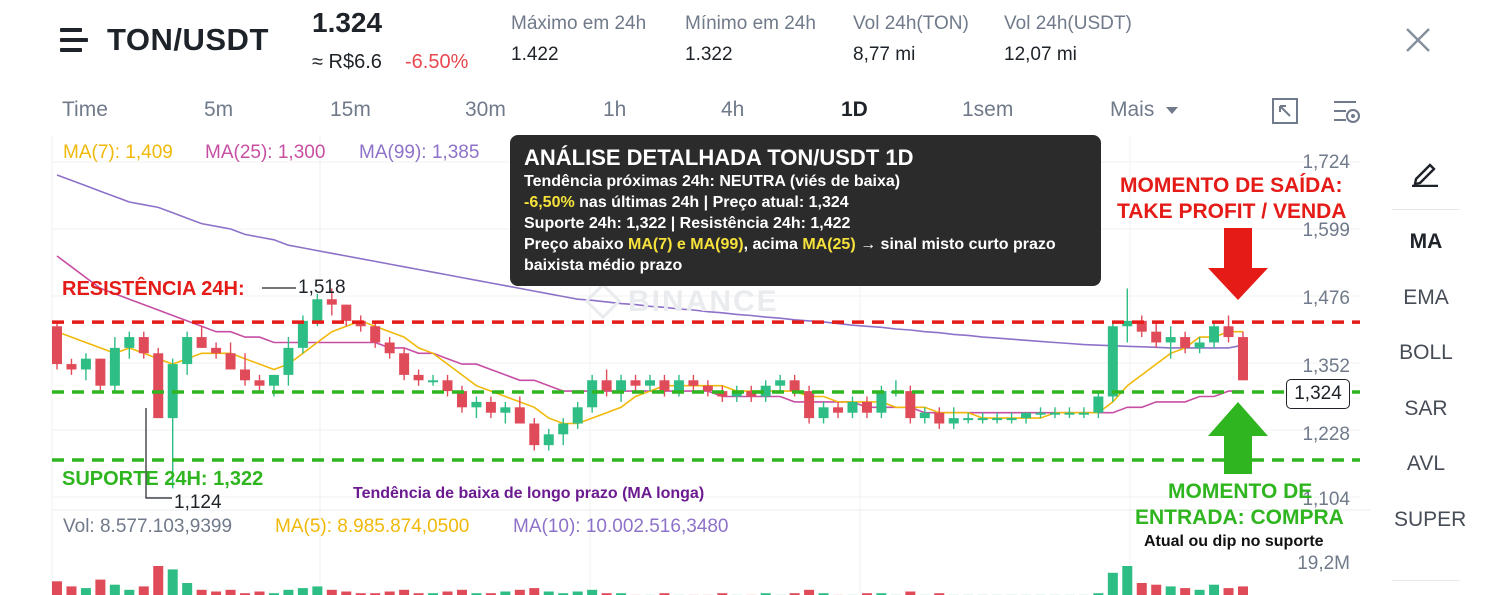 This screenshot has width=1488, height=595. Describe the element at coordinates (988, 109) in the screenshot. I see `tab-1sem: 1sem` at that location.